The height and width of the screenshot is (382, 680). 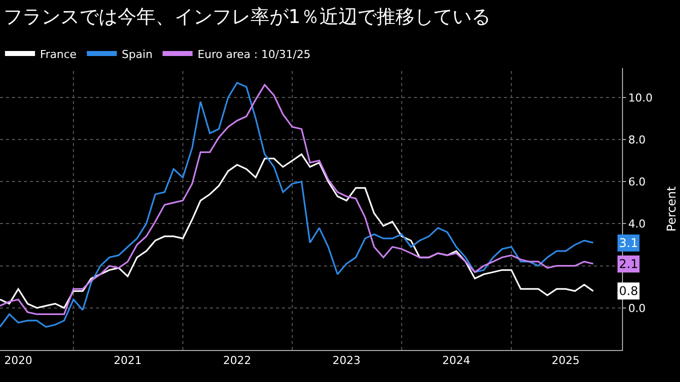 I want to click on legend-label: Spain, so click(x=137, y=54).